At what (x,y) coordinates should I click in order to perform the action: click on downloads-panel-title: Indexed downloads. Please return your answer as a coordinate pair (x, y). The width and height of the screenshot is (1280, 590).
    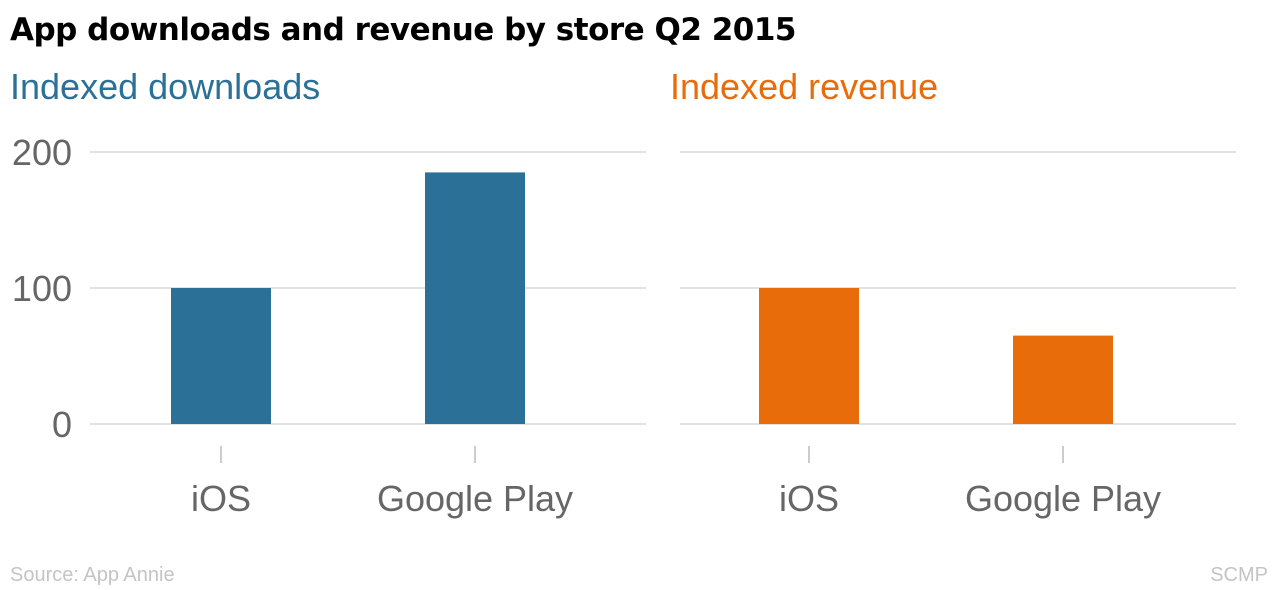
    Looking at the image, I should click on (165, 86).